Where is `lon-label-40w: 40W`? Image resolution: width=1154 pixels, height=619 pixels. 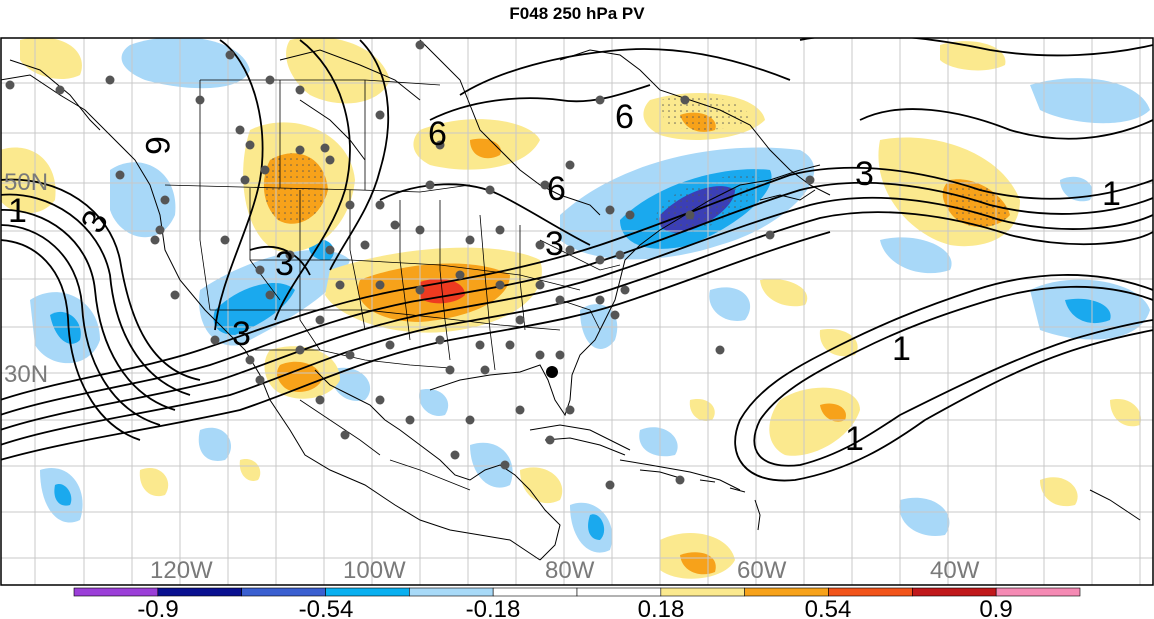 lon-label-40w: 40W is located at coordinates (955, 570).